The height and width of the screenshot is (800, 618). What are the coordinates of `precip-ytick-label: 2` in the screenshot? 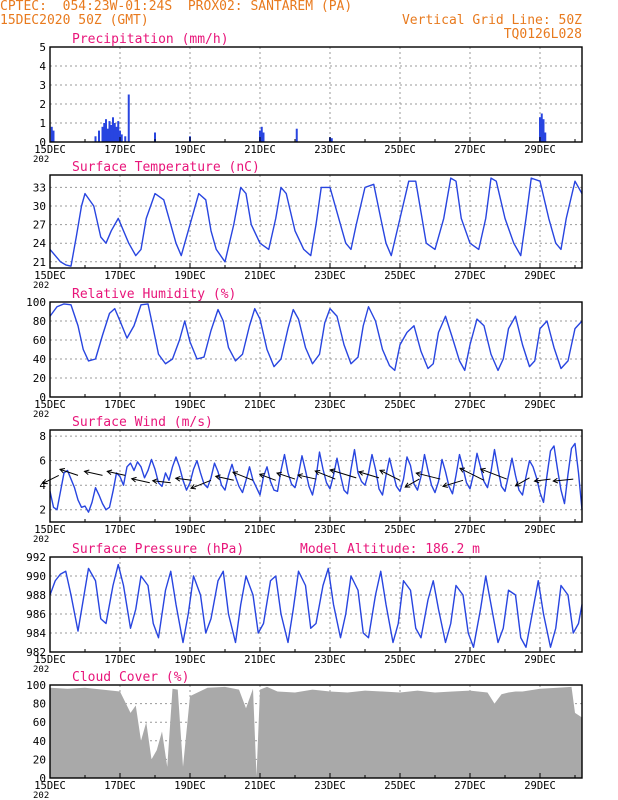 It's located at (42, 104).